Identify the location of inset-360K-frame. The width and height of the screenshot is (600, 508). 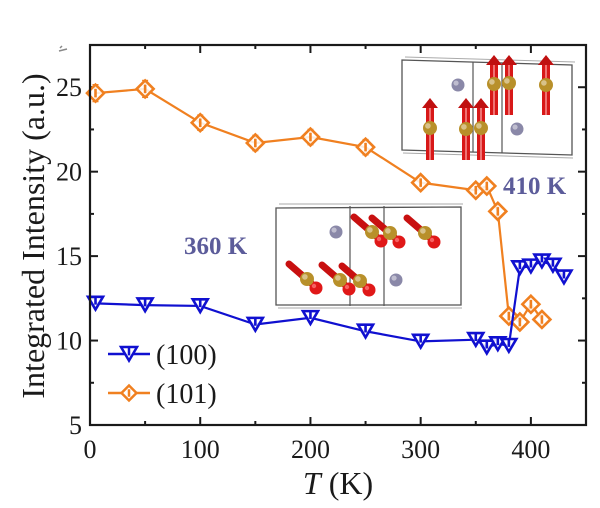
(368, 256).